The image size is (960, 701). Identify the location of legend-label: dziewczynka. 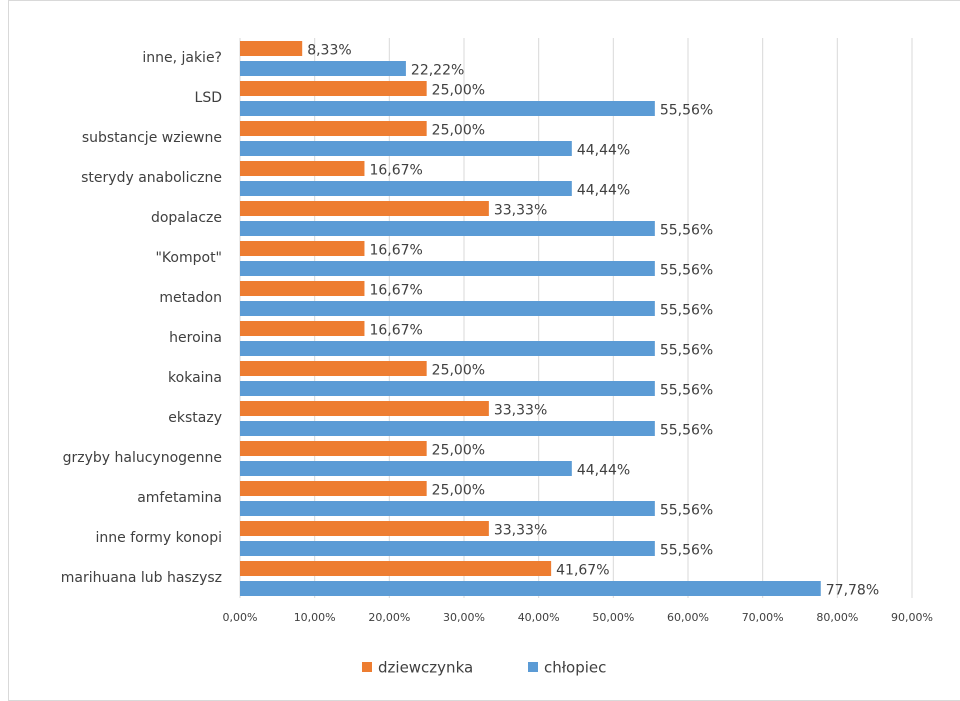
(425, 668).